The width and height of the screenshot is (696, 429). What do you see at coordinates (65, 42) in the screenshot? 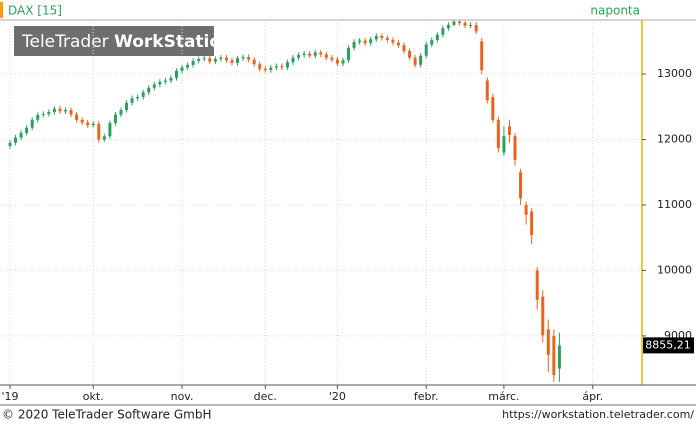
I see `watermark-brand: TeleTrader` at bounding box center [65, 42].